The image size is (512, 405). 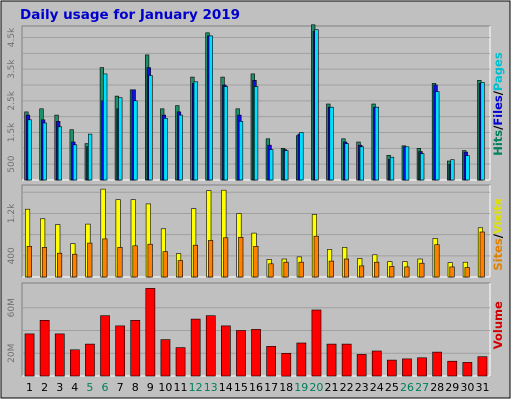 I want to click on legend-label: Hits, so click(x=498, y=143).